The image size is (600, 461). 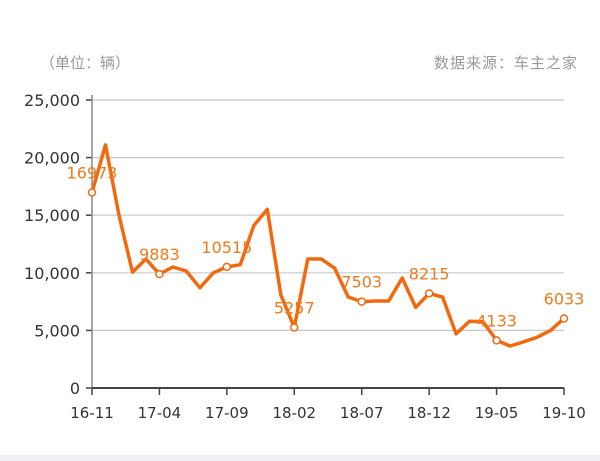 I want to click on data-label: 16973, so click(x=92, y=172).